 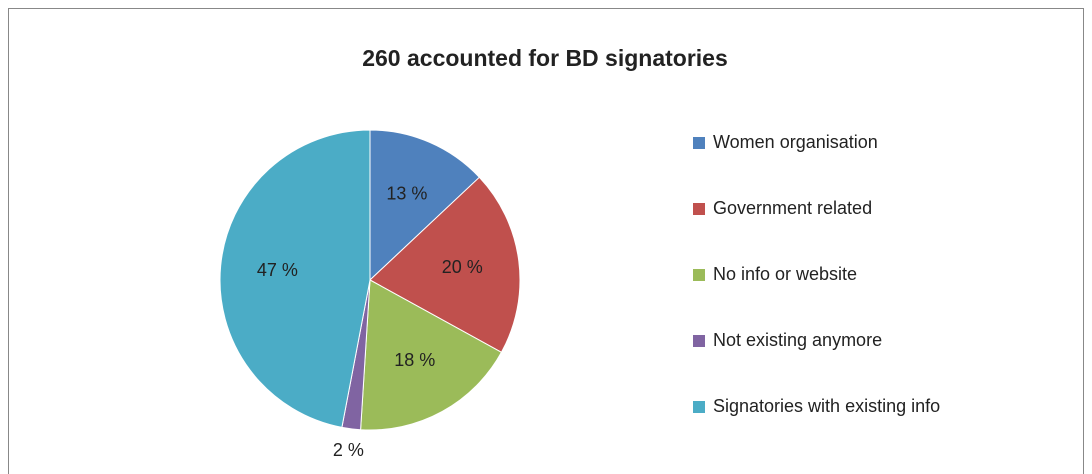 What do you see at coordinates (414, 360) in the screenshot?
I see `data-label: 18 %` at bounding box center [414, 360].